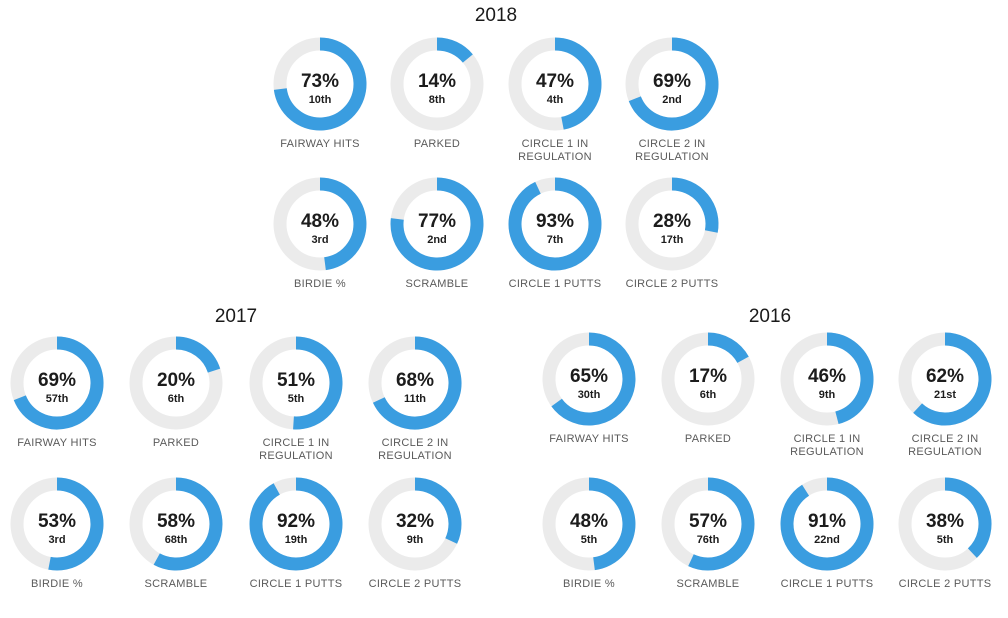 The width and height of the screenshot is (1008, 618). What do you see at coordinates (320, 100) in the screenshot?
I see `rank-label: 10th` at bounding box center [320, 100].